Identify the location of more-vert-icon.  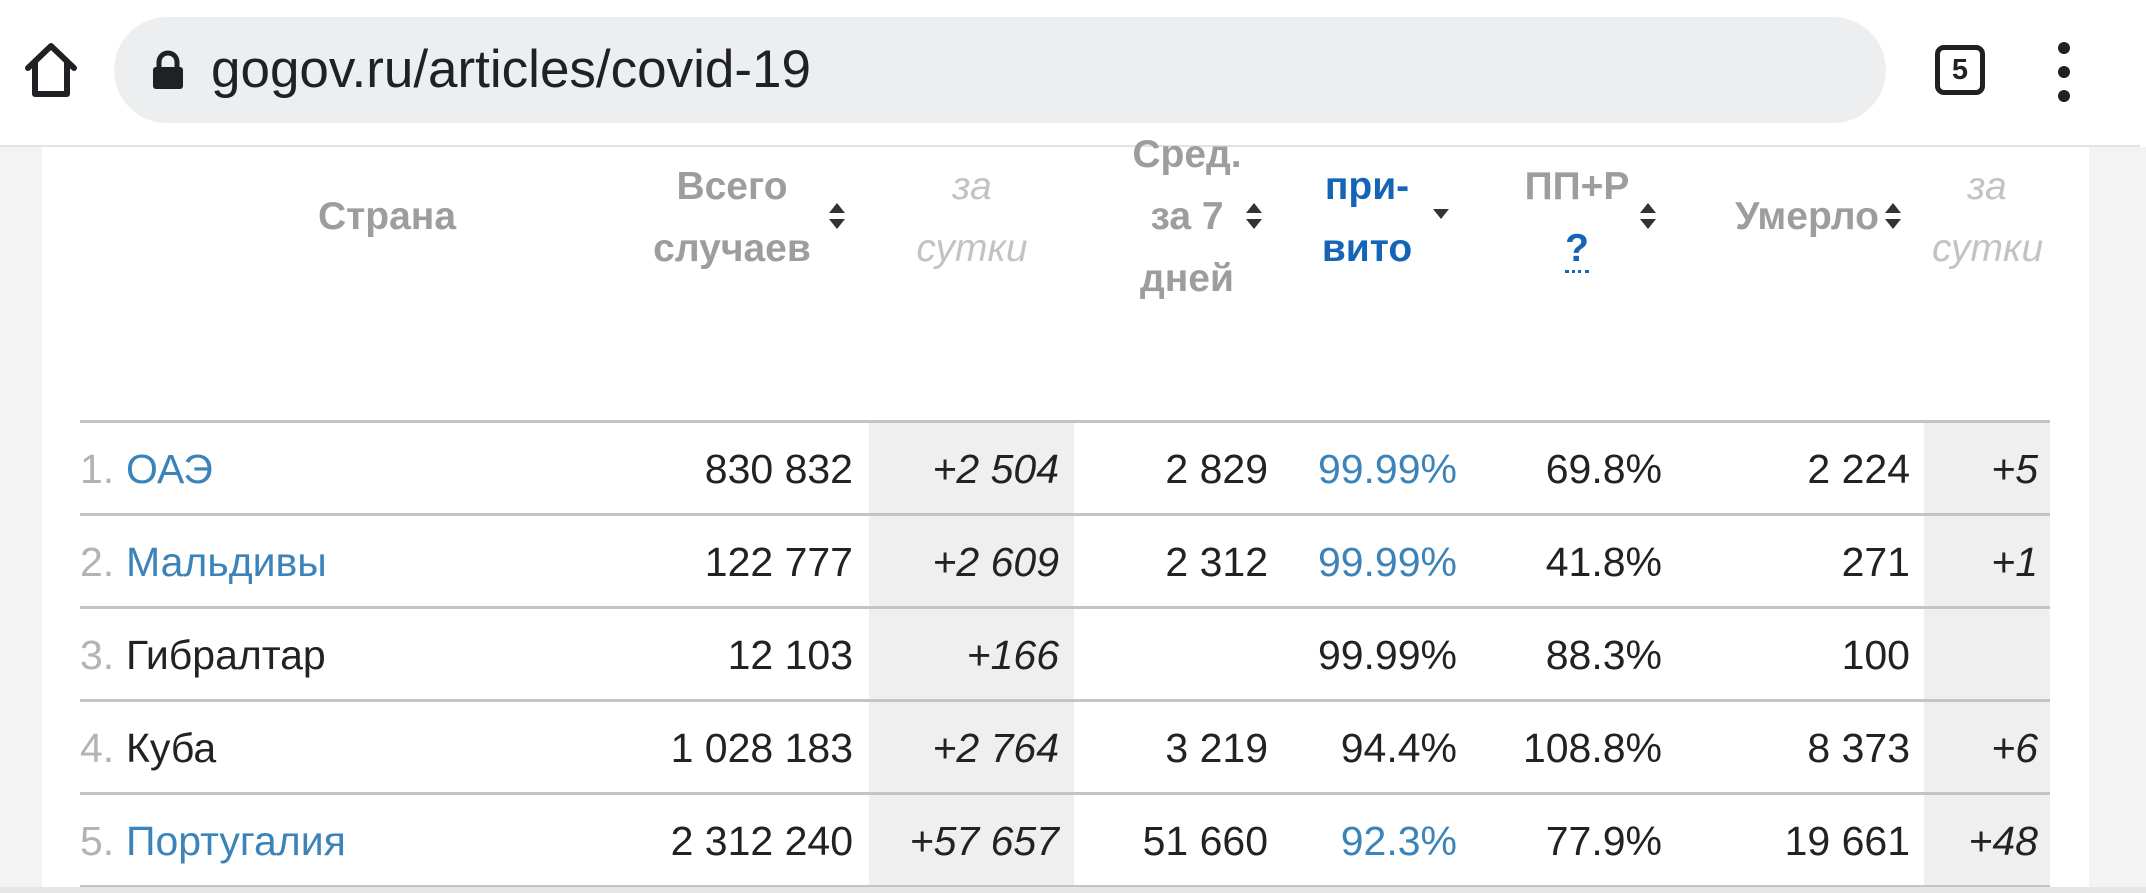
(2065, 72).